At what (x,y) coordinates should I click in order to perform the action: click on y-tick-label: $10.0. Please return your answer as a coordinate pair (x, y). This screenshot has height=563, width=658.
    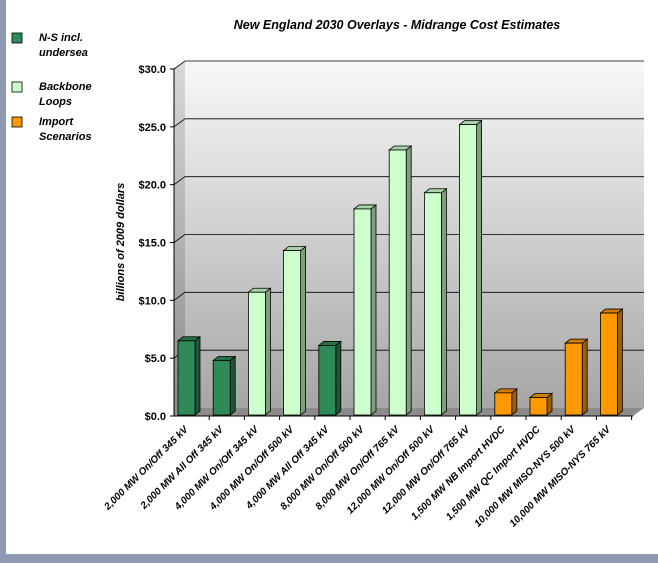
    Looking at the image, I should click on (152, 301).